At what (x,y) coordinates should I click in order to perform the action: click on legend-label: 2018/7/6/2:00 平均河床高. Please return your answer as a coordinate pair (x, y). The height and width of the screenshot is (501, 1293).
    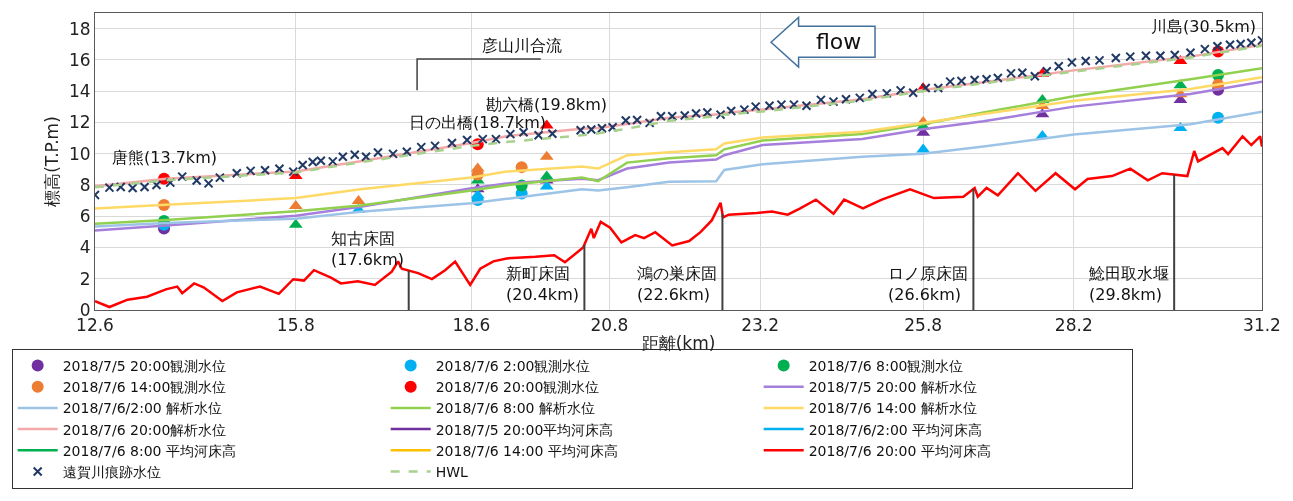
    Looking at the image, I should click on (895, 429).